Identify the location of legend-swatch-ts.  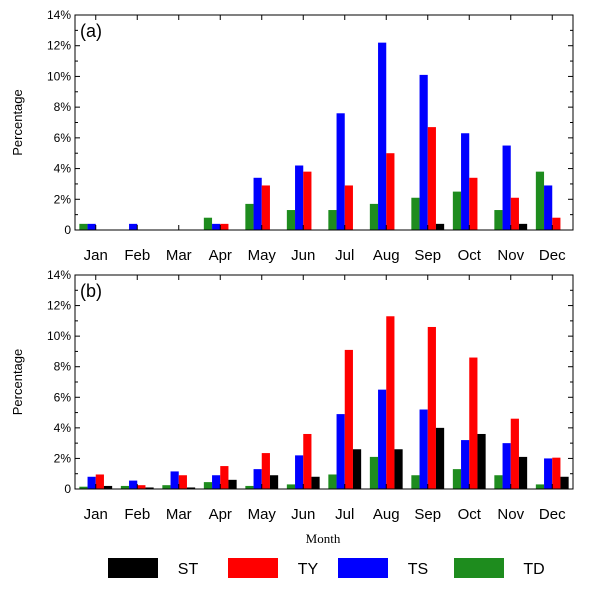
(363, 568).